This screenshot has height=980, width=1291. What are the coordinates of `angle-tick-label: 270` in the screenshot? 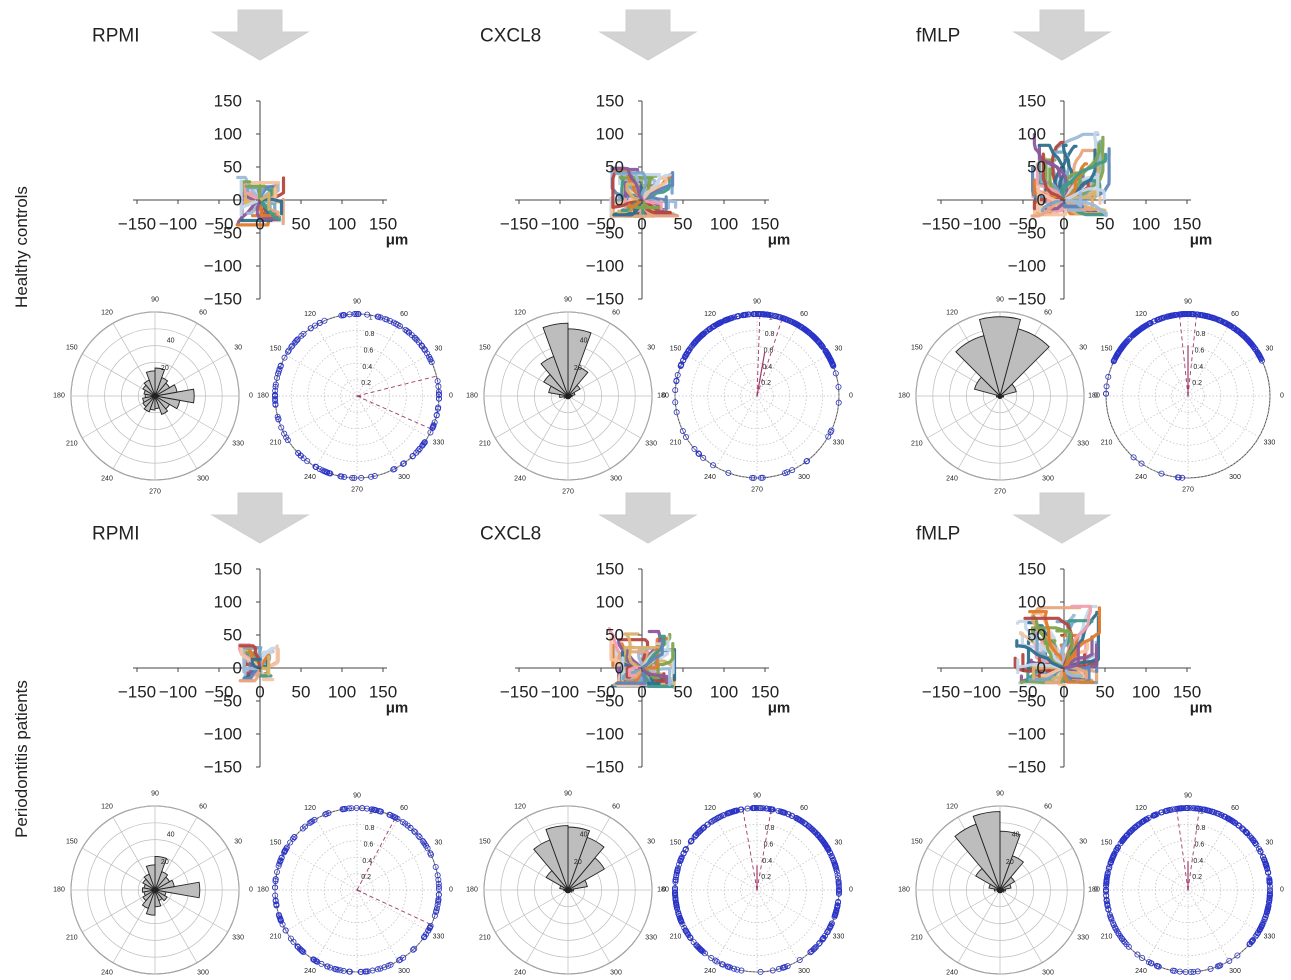 It's located at (1188, 490).